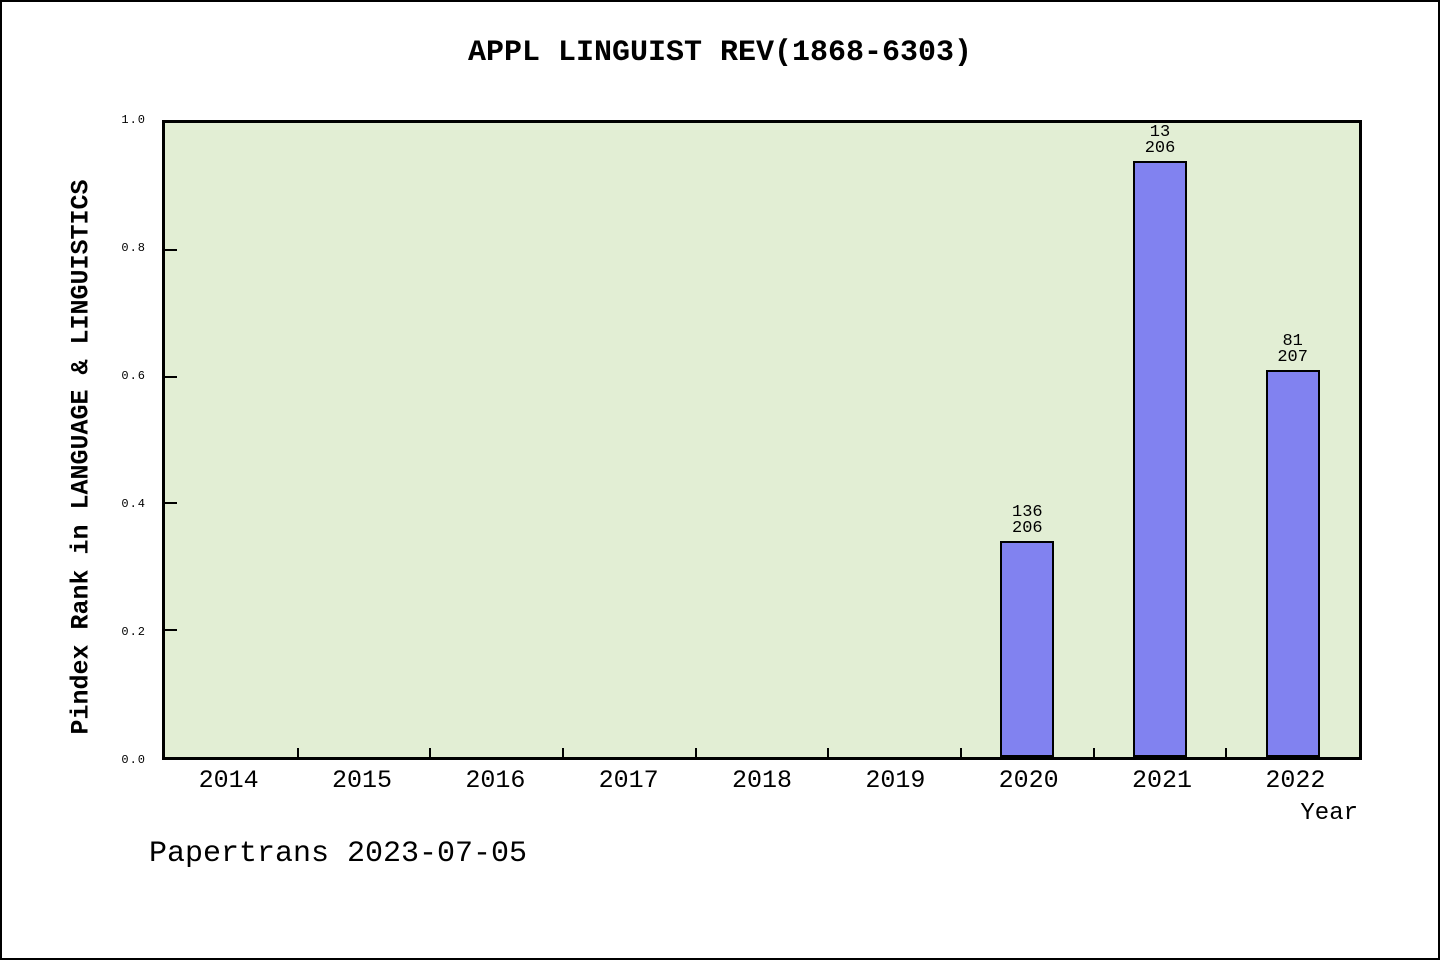  What do you see at coordinates (1292, 342) in the screenshot?
I see `bar-label-rank: 81` at bounding box center [1292, 342].